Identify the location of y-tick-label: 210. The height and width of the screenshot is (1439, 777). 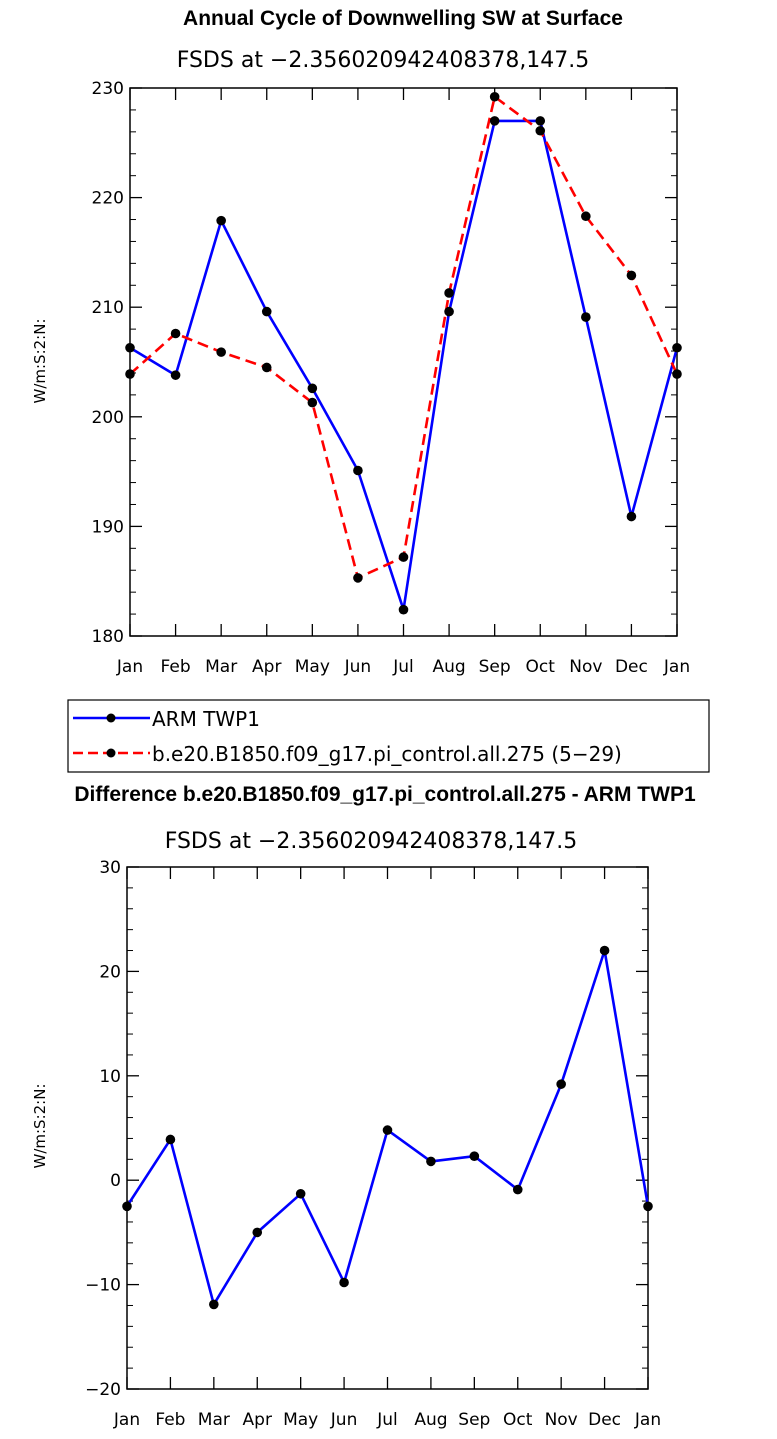
(108, 308).